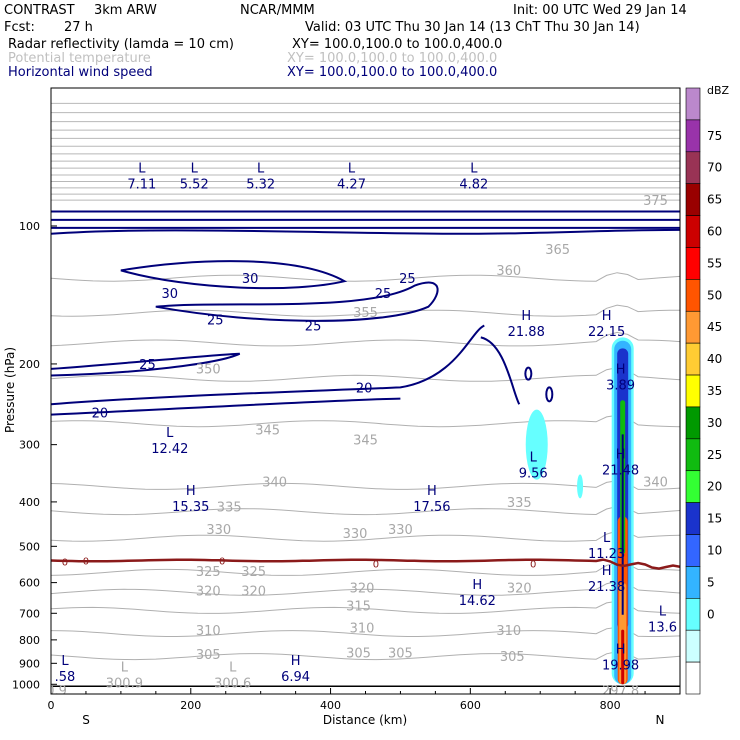  I want to click on colorbar-level-label: 0, so click(711, 614).